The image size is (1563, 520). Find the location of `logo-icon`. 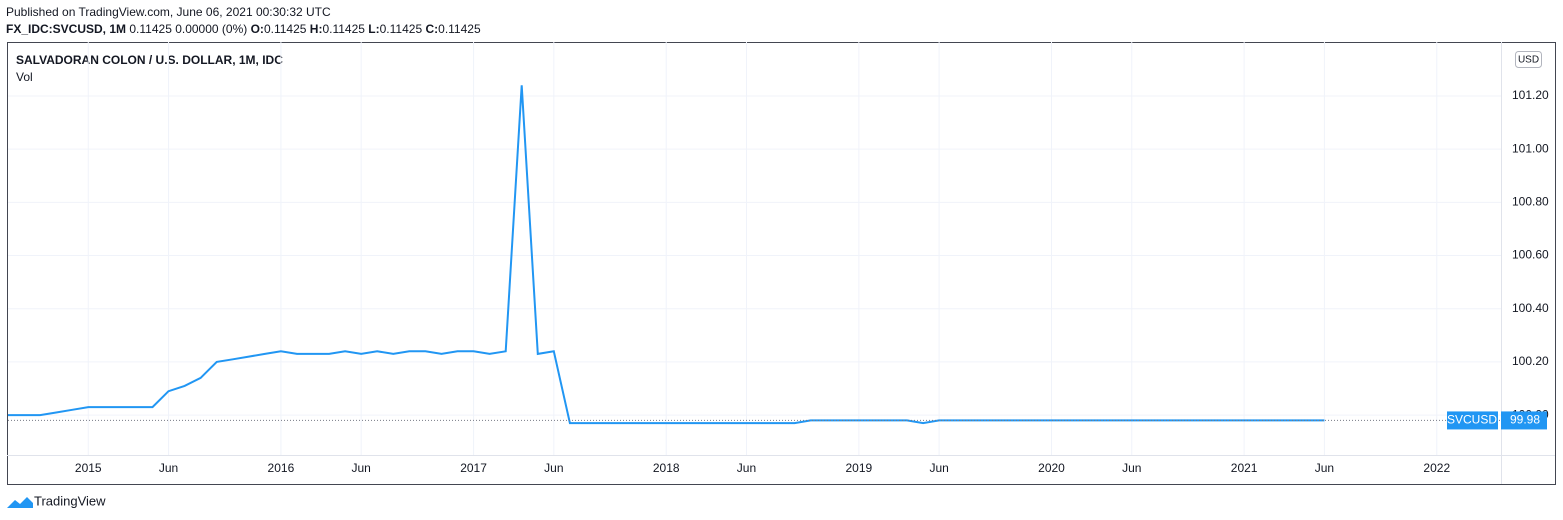

logo-icon is located at coordinates (20, 502).